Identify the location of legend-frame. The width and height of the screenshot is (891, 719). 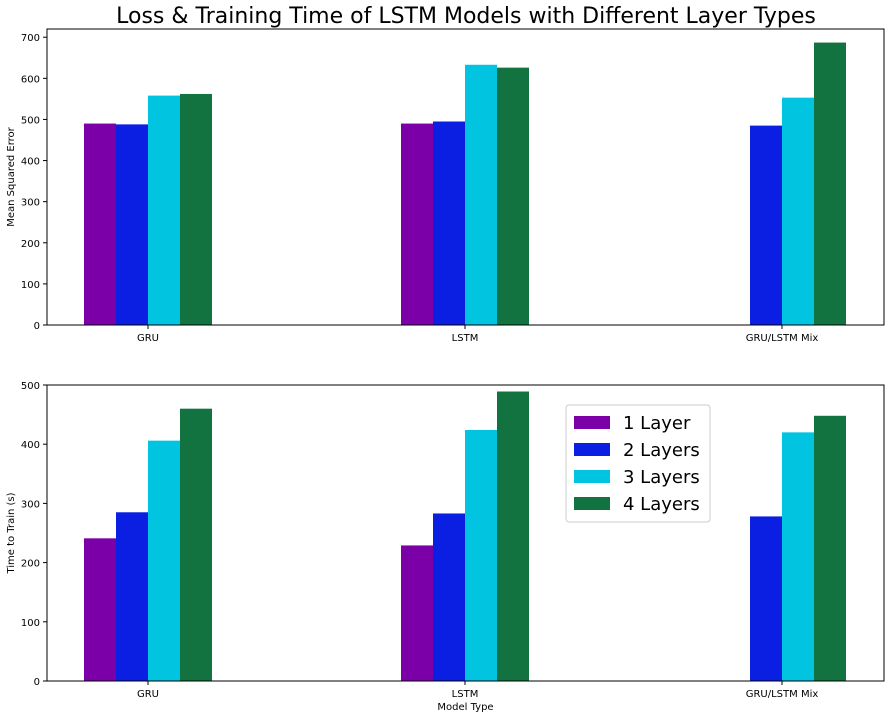
(638, 463).